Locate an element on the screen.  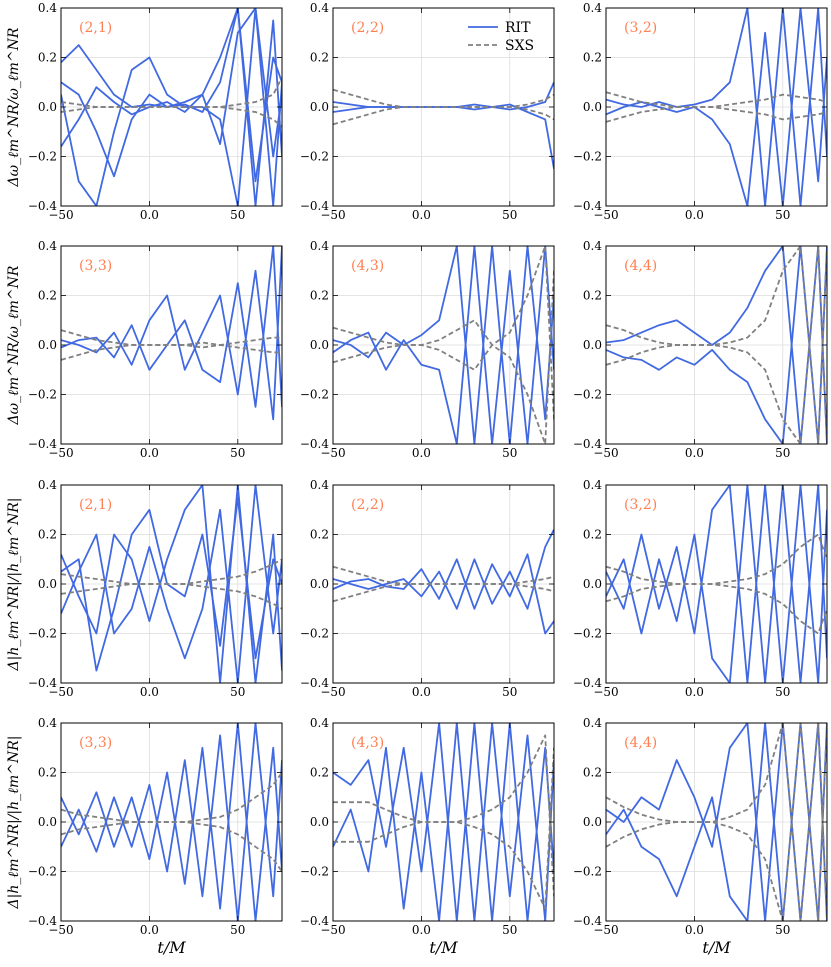
mode-label: (3,3) is located at coordinates (95, 266).